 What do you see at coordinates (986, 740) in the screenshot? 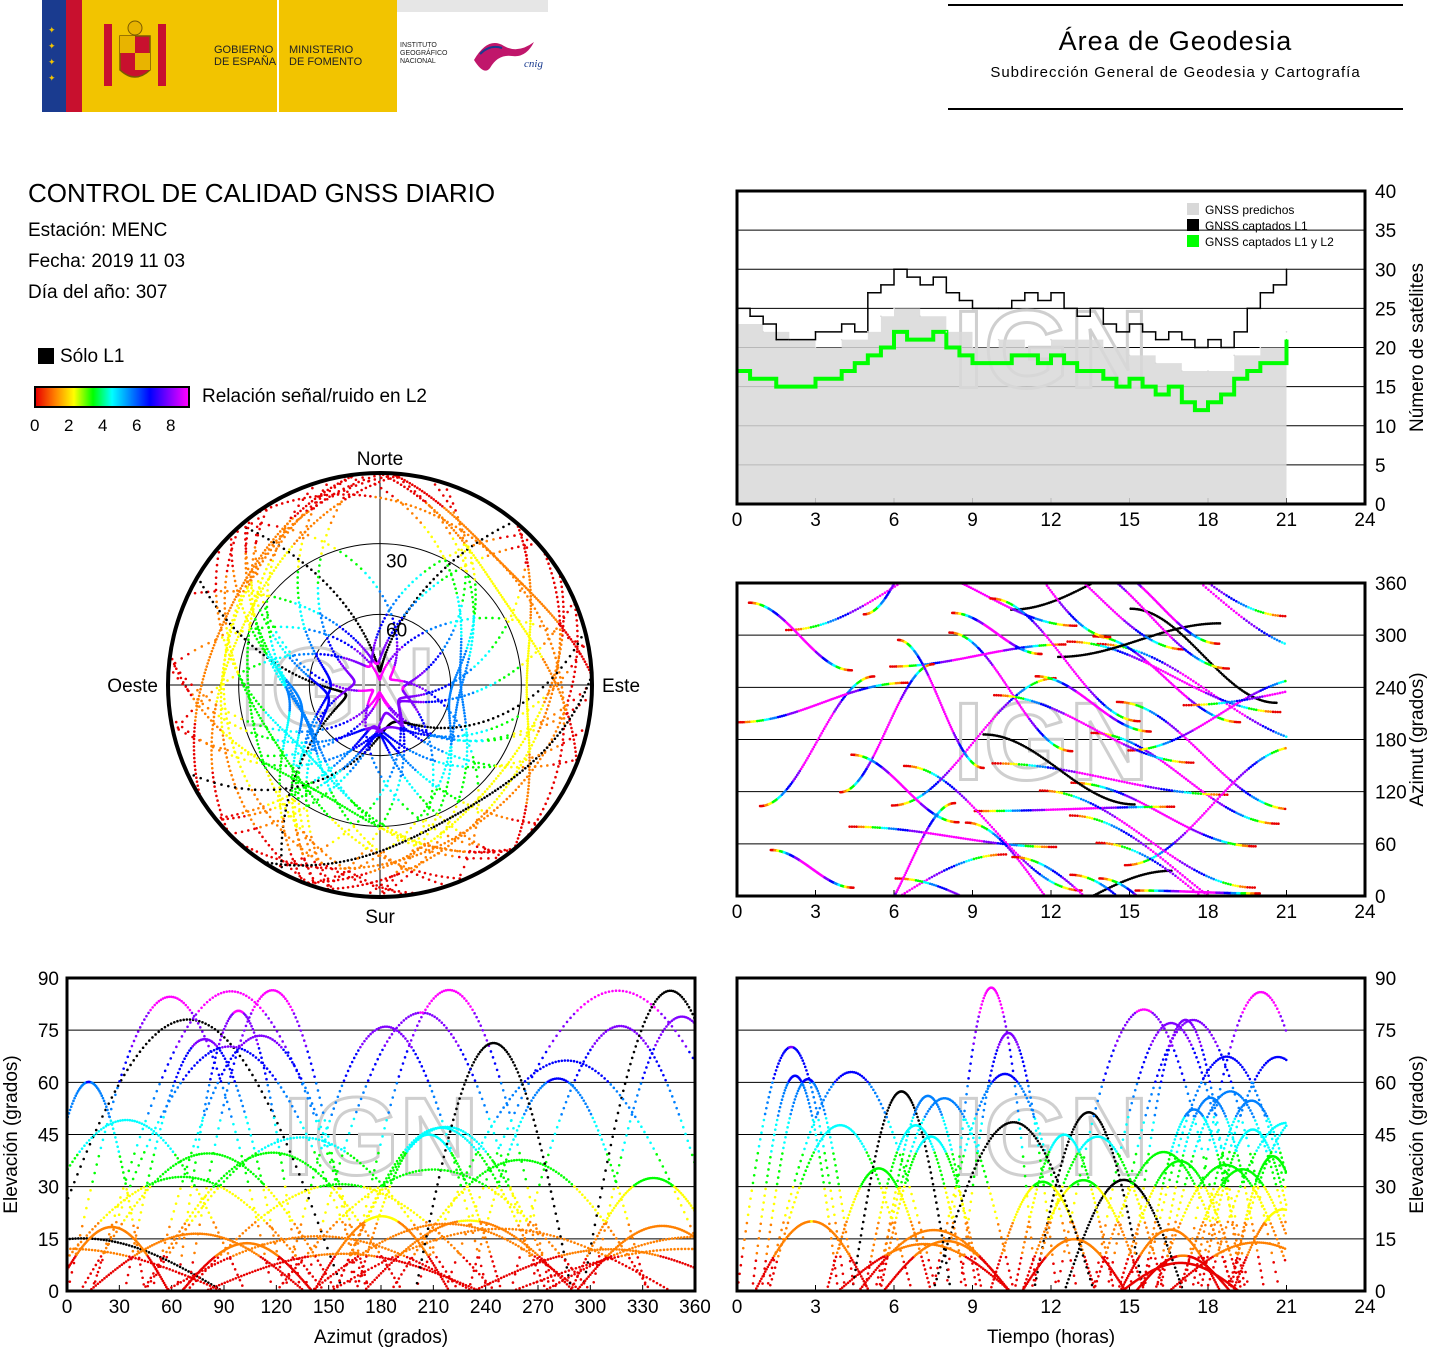
I see `satellite-track` at bounding box center [986, 740].